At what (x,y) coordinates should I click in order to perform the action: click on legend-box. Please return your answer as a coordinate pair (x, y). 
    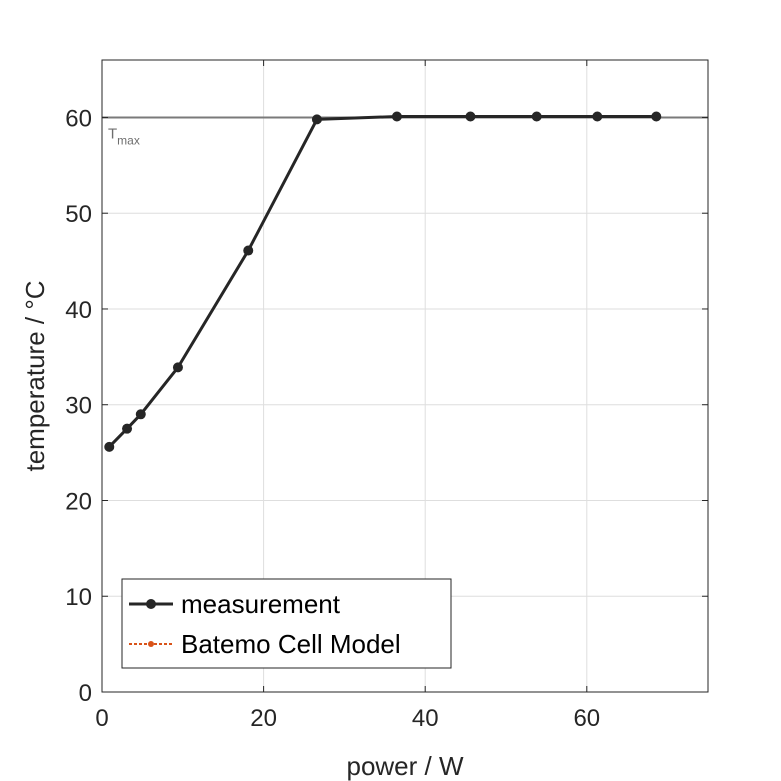
    Looking at the image, I should click on (286, 623).